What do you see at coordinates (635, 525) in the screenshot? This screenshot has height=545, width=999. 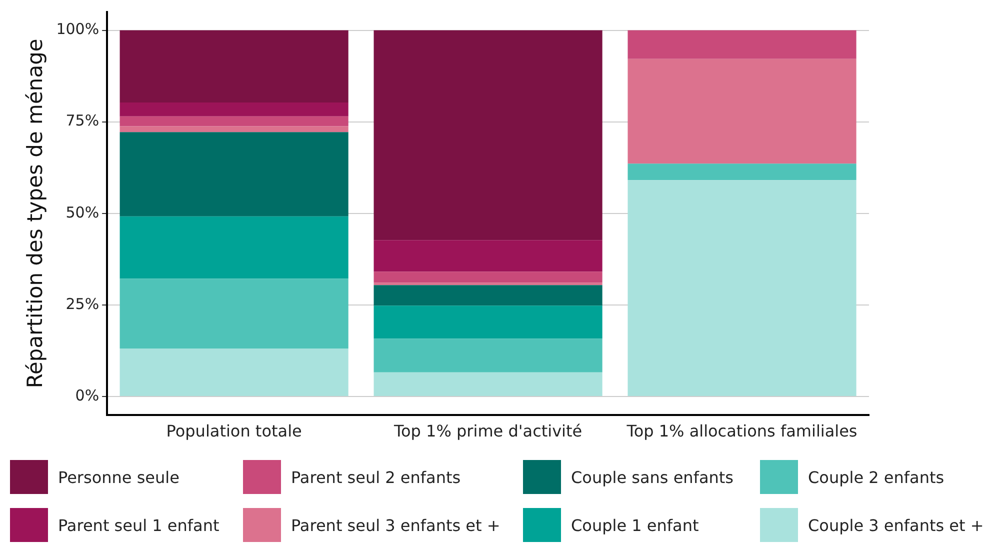 I see `legend-label: Couple 1 enfant` at bounding box center [635, 525].